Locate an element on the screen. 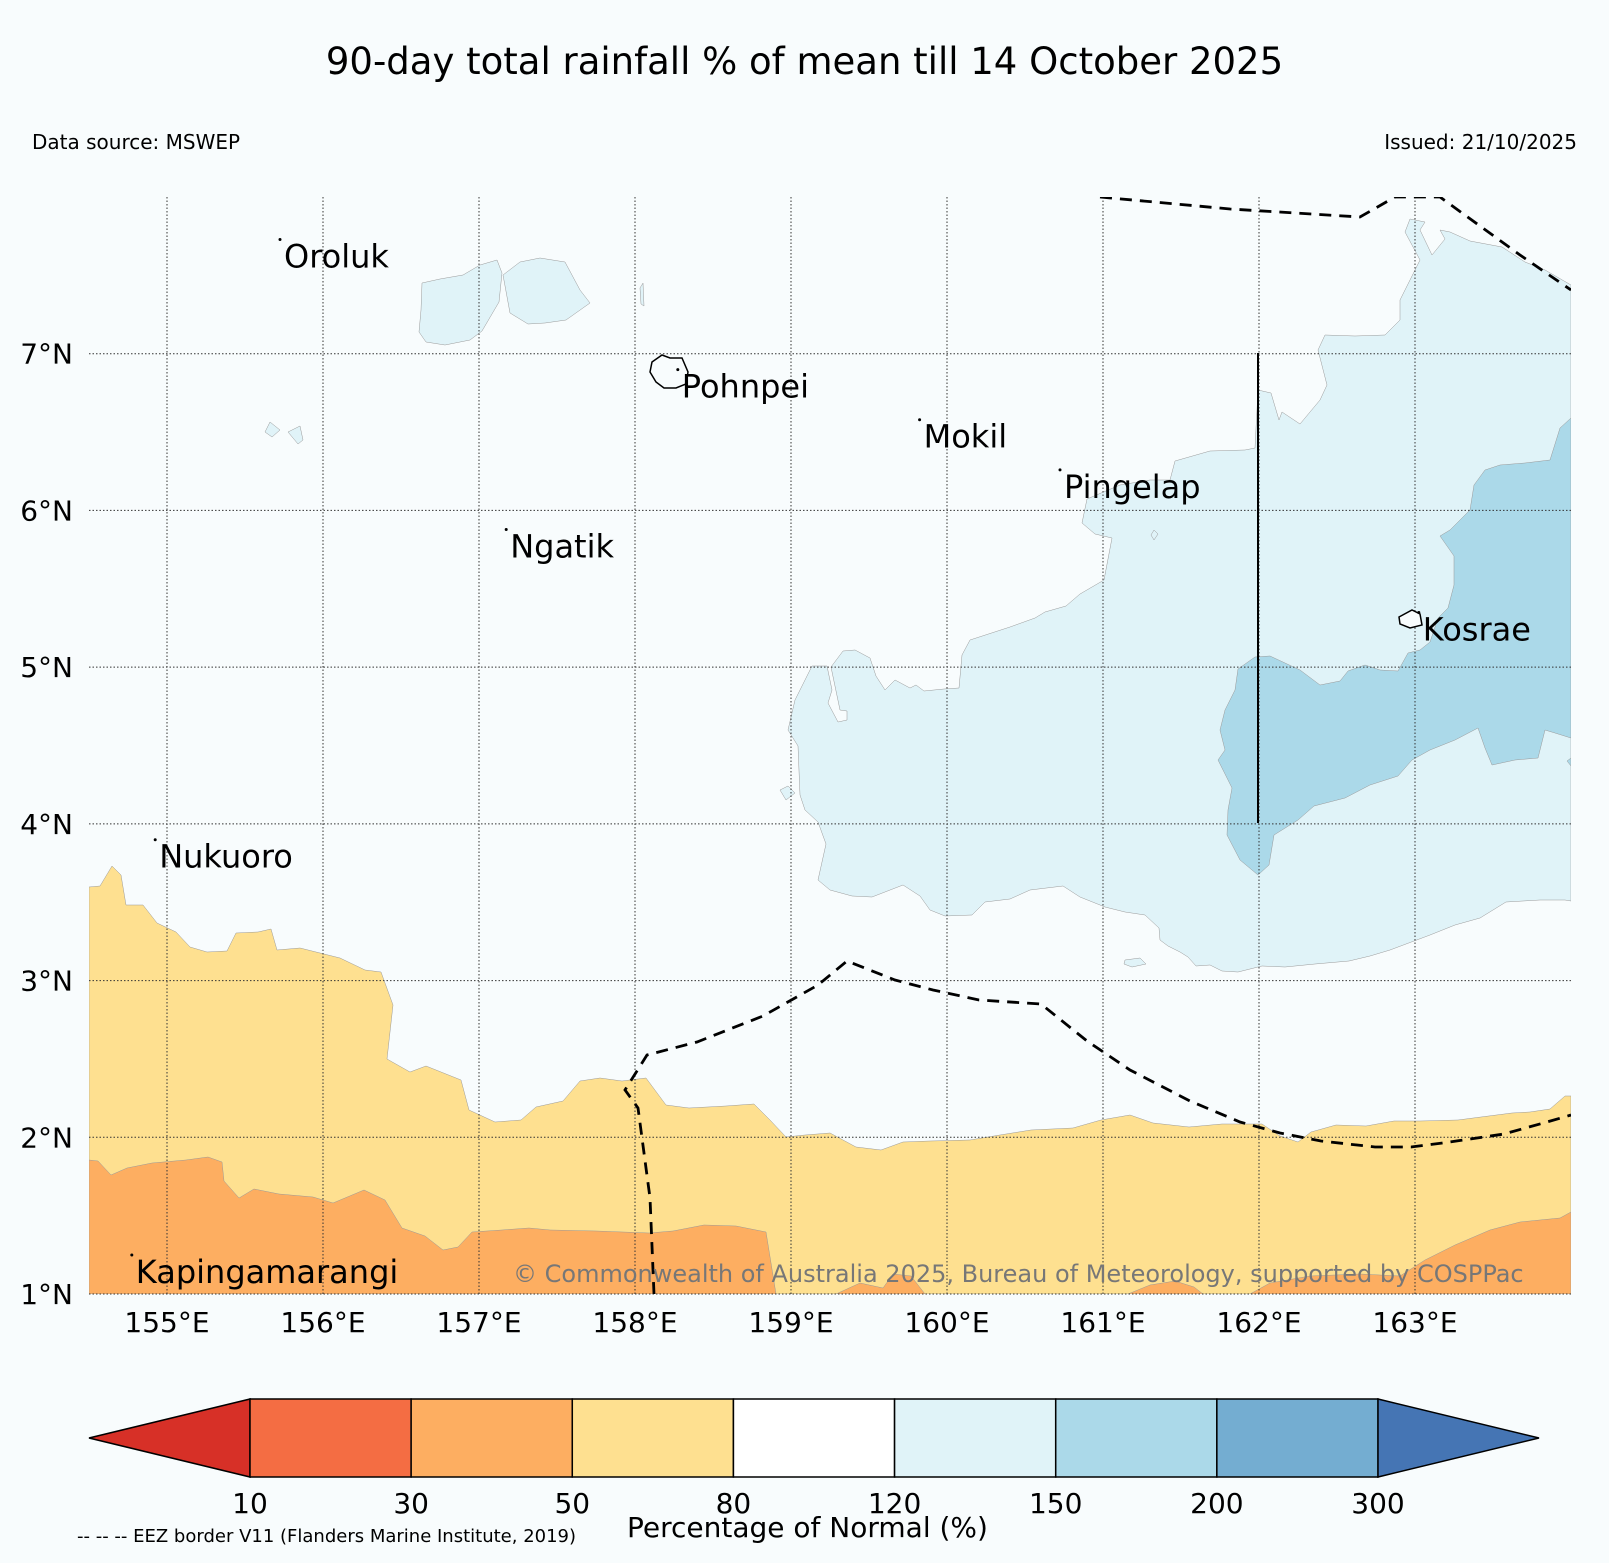 The image size is (1609, 1563). pohnpei-island is located at coordinates (669, 371).